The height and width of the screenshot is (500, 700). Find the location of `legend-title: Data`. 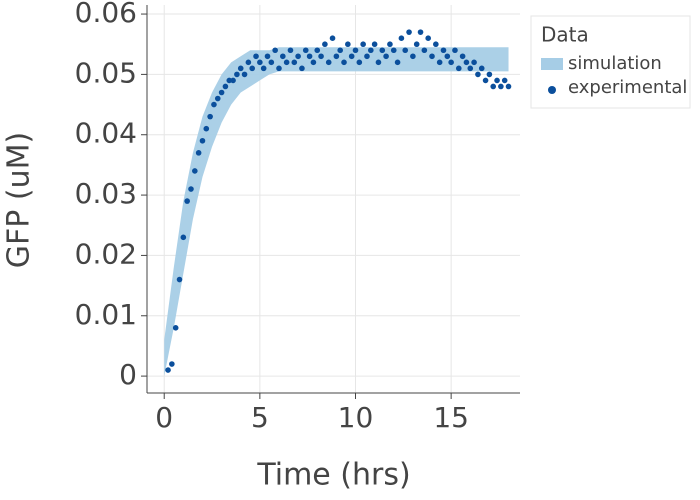

legend-title: Data is located at coordinates (565, 35).